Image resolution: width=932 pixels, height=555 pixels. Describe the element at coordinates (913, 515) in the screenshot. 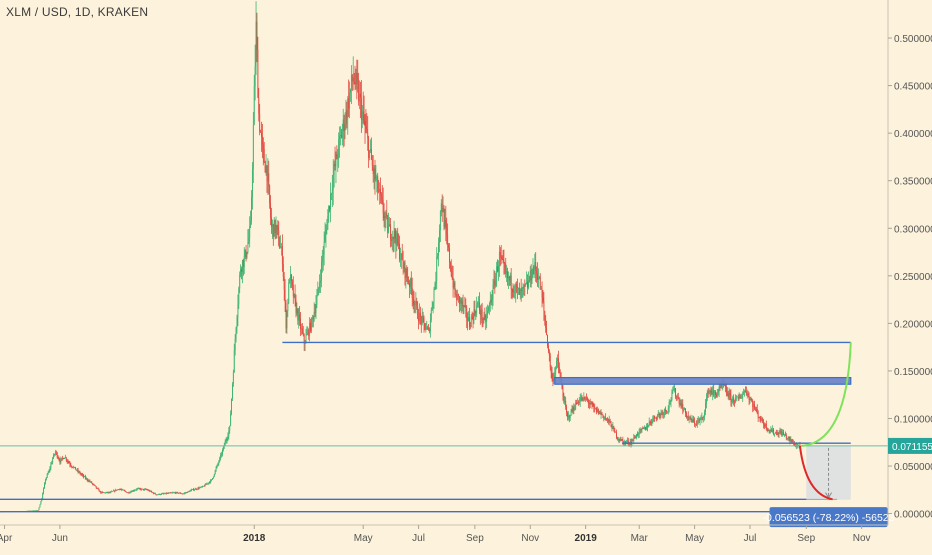

I see `price-tick-label: 0.000000` at that location.